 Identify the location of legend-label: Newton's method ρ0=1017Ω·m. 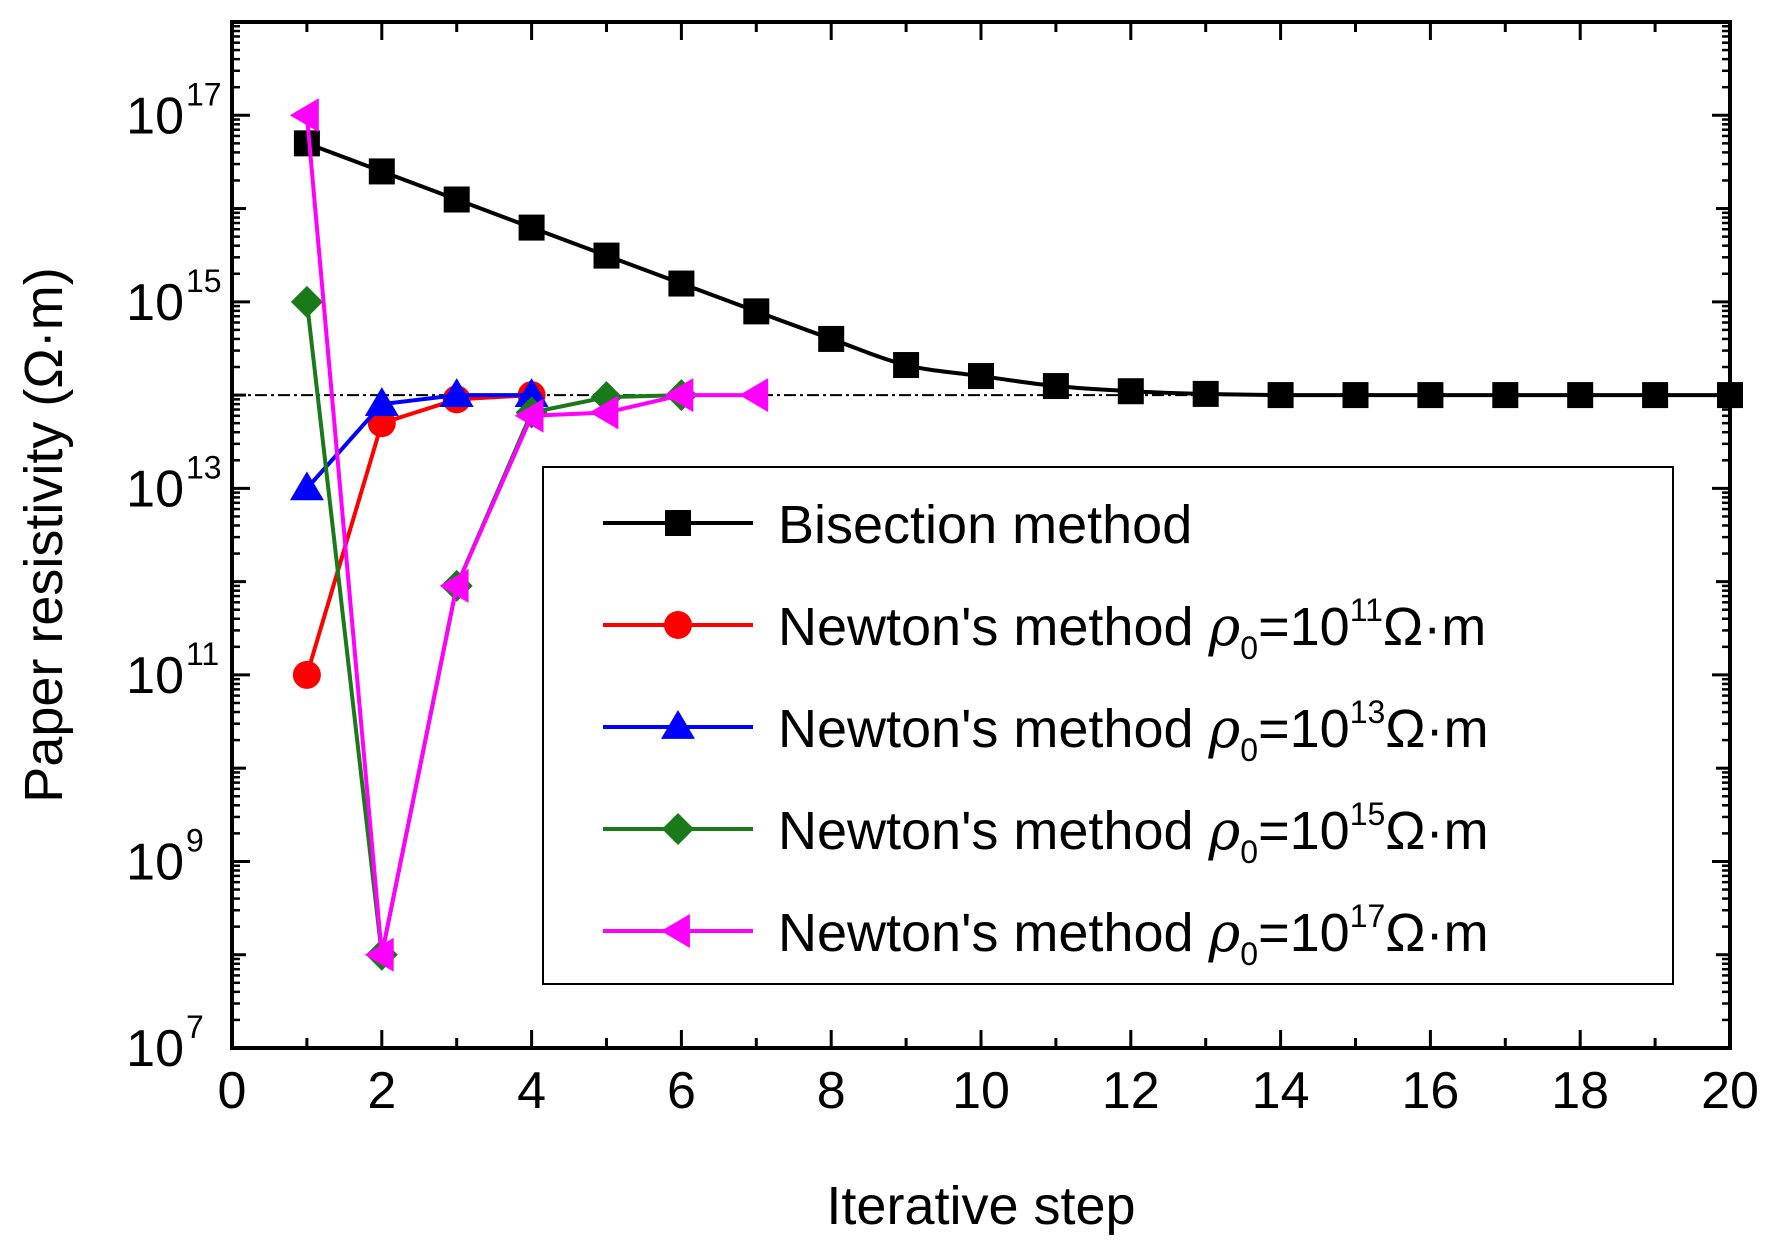
(1133, 935).